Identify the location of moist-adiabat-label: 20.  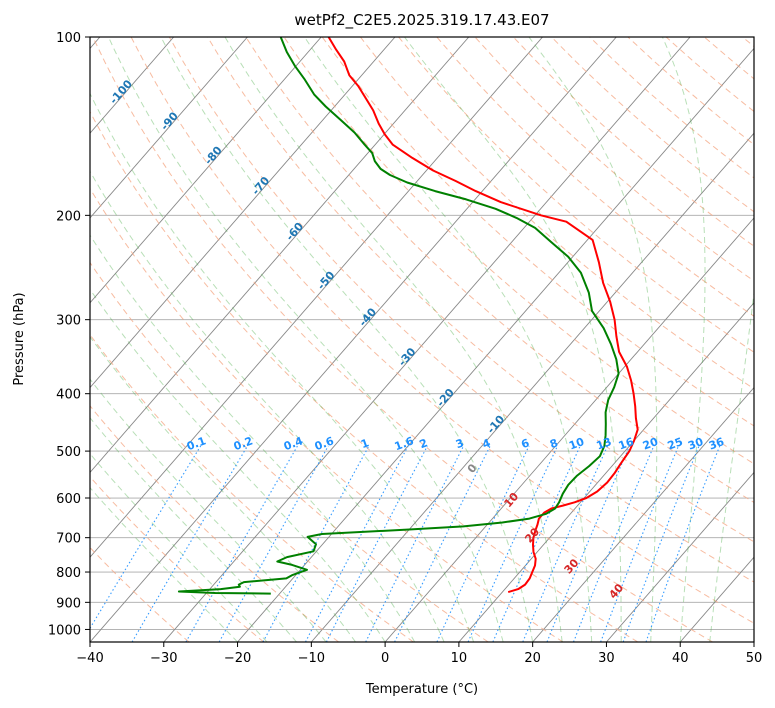
(532, 535).